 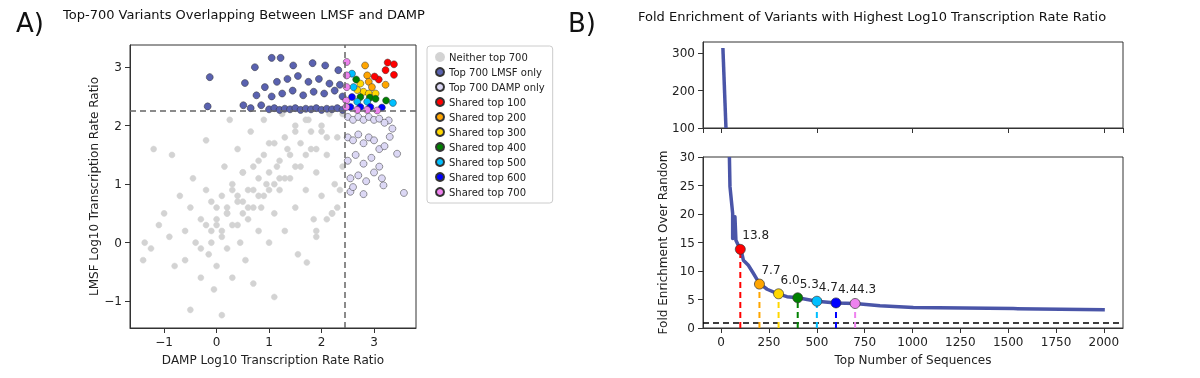 What do you see at coordinates (488, 192) in the screenshot?
I see `legend-label: Shared top 700` at bounding box center [488, 192].